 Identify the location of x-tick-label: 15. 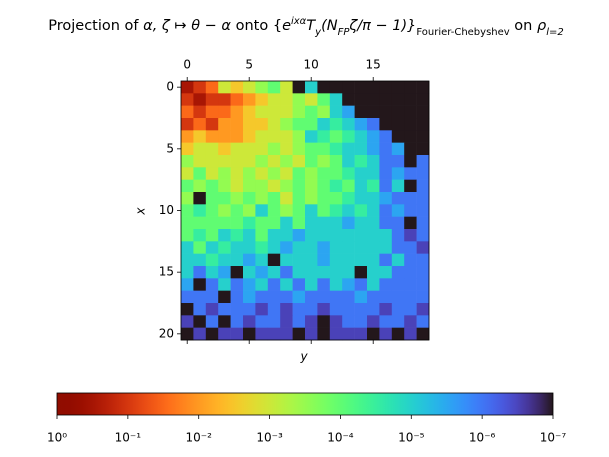
(373, 65).